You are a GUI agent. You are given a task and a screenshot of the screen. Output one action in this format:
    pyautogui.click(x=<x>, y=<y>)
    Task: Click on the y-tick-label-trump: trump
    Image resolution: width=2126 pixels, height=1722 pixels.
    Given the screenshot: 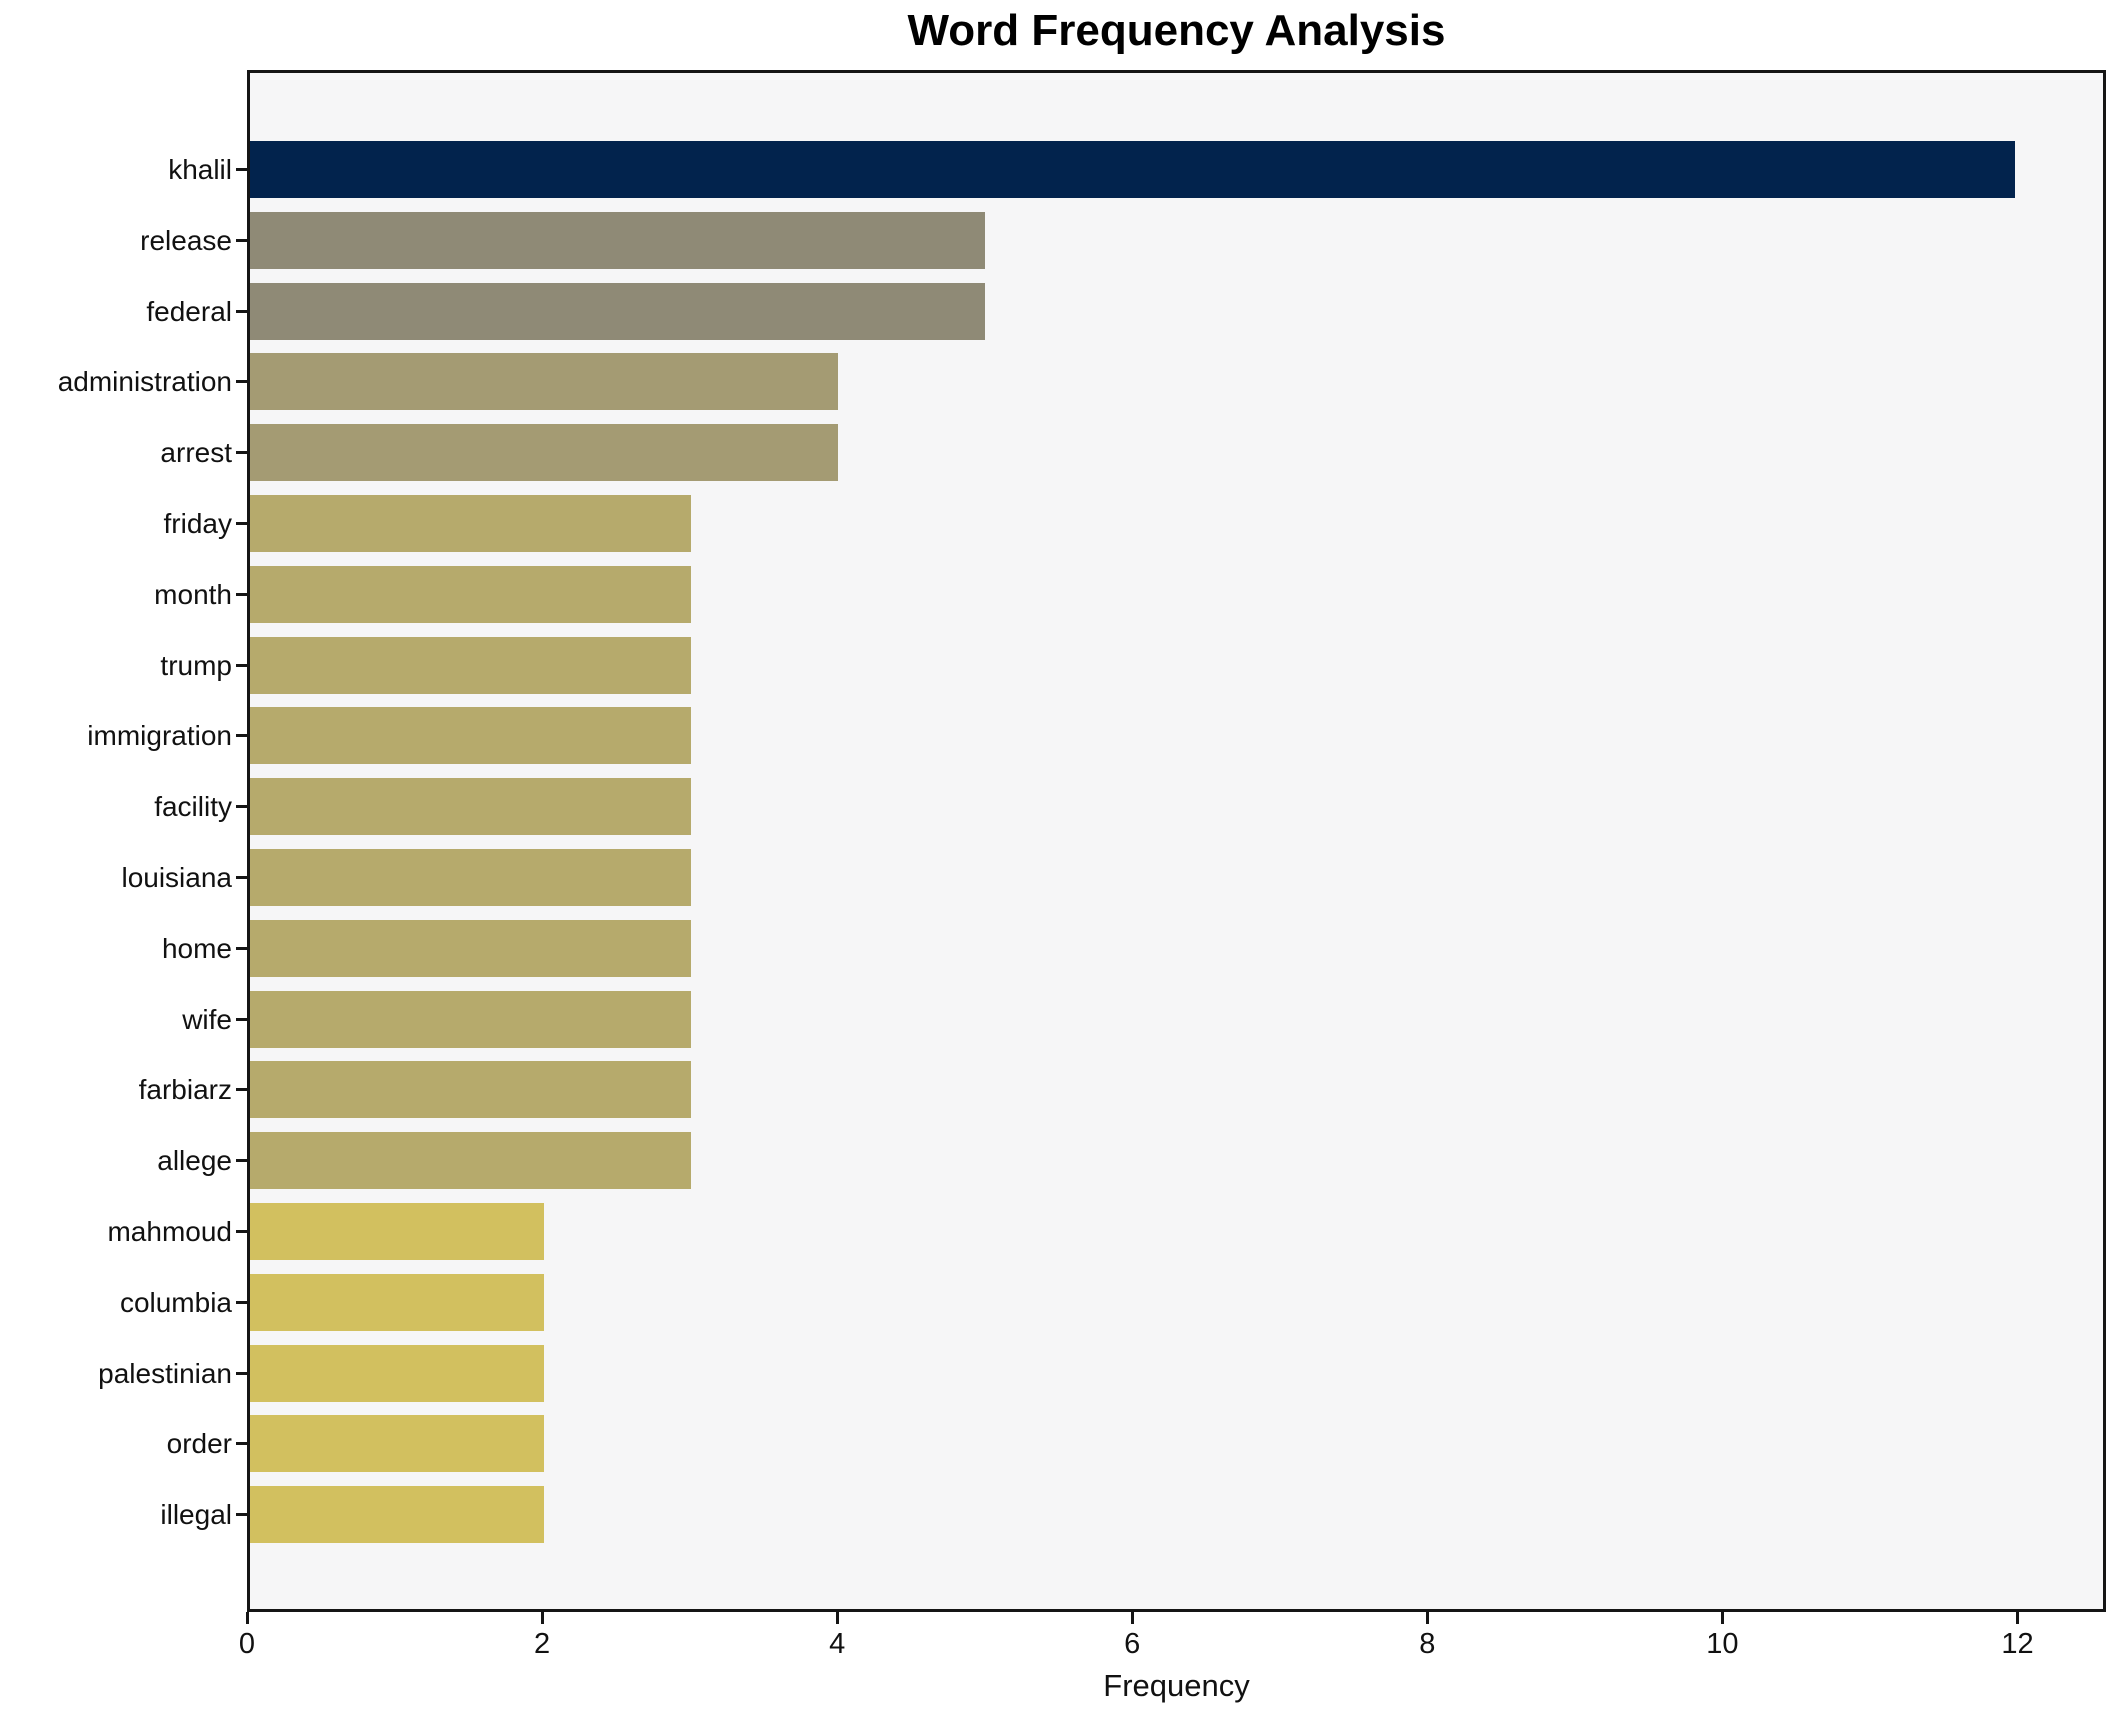 What is the action you would take?
    pyautogui.click(x=196, y=665)
    